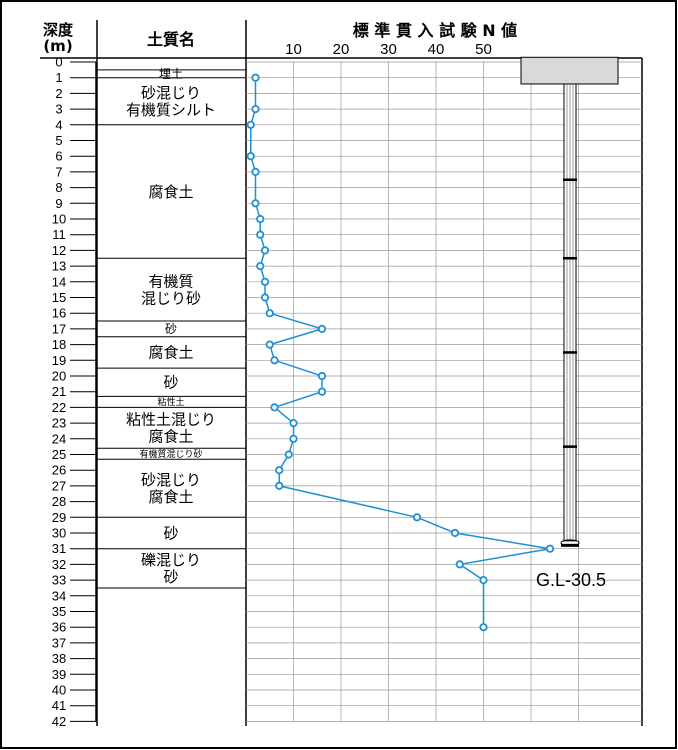 The image size is (678, 750). What do you see at coordinates (59, 407) in the screenshot?
I see `y-tick-label-22: 22` at bounding box center [59, 407].